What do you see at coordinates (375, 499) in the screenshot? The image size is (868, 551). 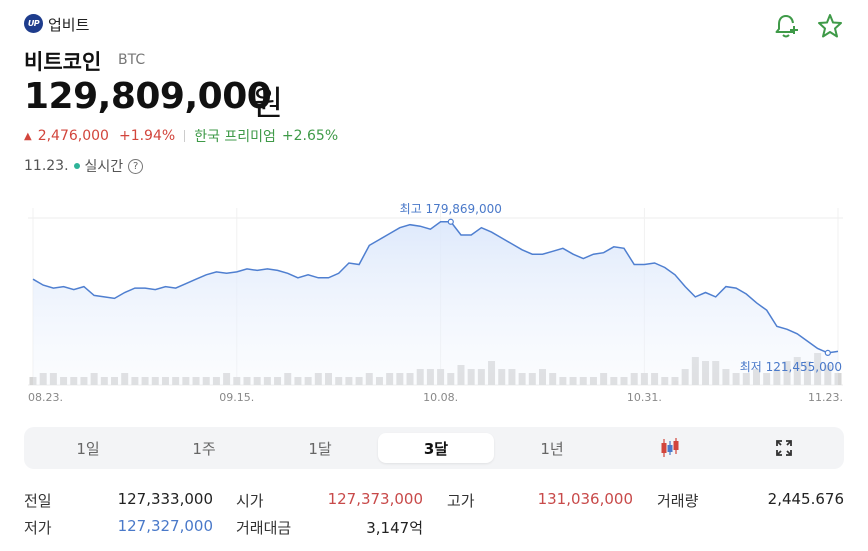 I see `open-value: 127,373,000` at bounding box center [375, 499].